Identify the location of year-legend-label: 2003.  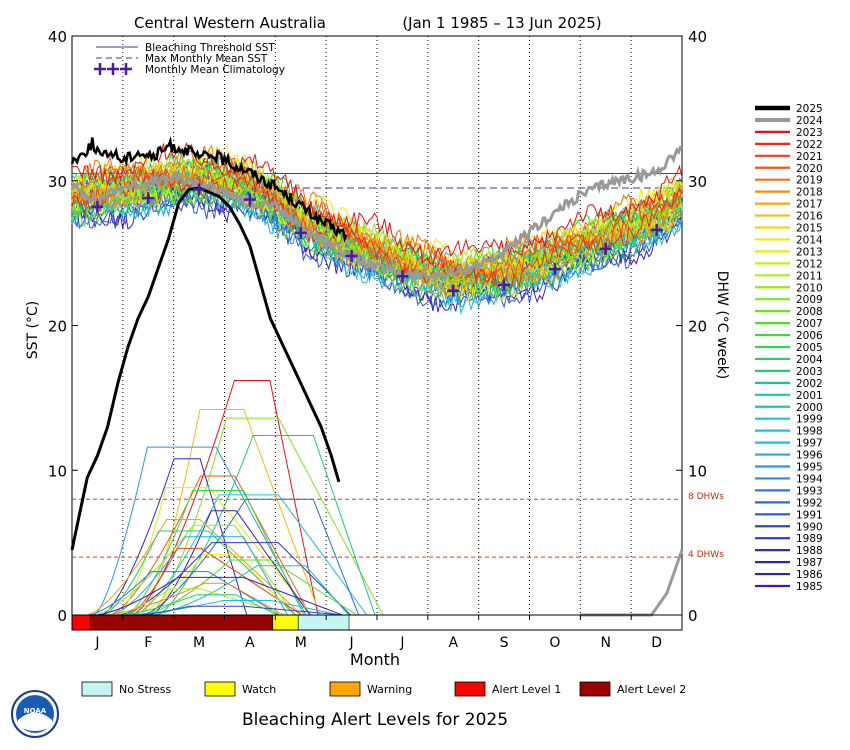
(809, 372).